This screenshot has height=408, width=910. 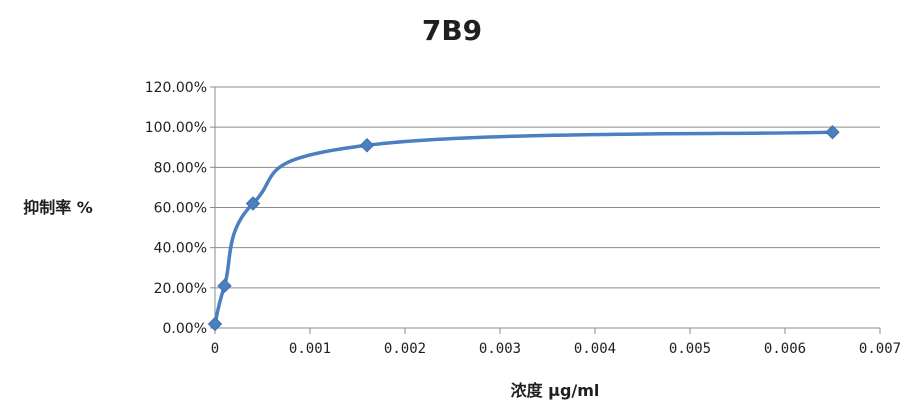 What do you see at coordinates (180, 168) in the screenshot?
I see `y-tick-label: 80.00%` at bounding box center [180, 168].